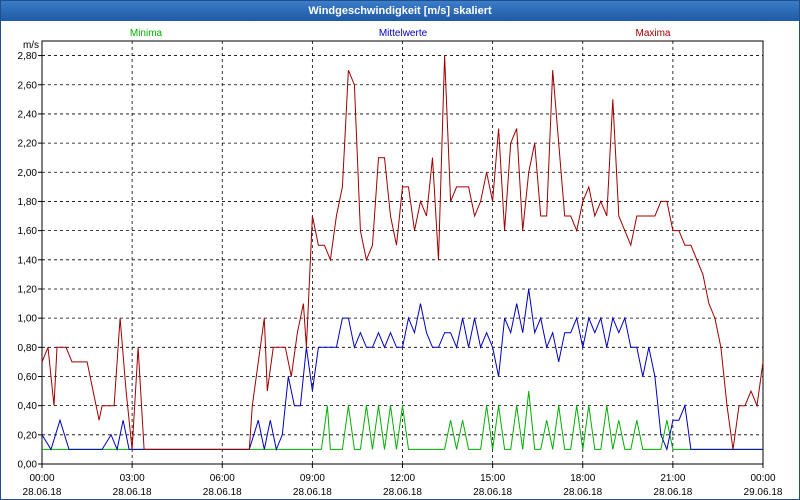 Image resolution: width=800 pixels, height=500 pixels. Describe the element at coordinates (28, 173) in the screenshot. I see `y-tick-label: 2,00` at that location.